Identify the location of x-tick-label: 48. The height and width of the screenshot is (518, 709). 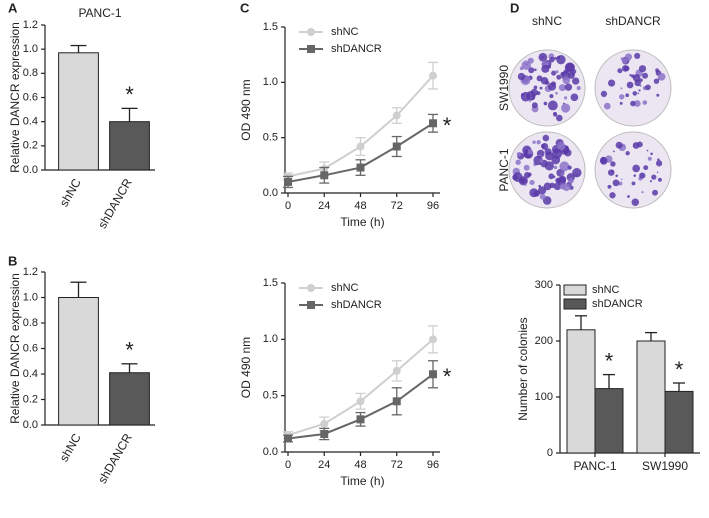
(360, 206).